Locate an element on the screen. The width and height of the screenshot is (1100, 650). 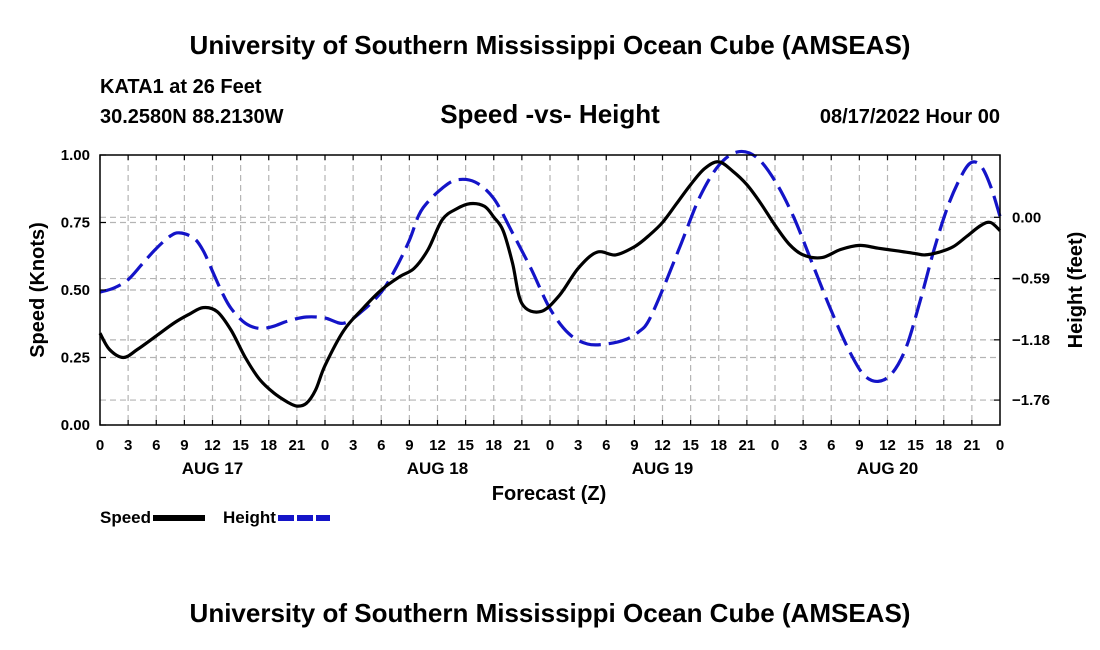
y-tick-label: 0.75 is located at coordinates (75, 223).